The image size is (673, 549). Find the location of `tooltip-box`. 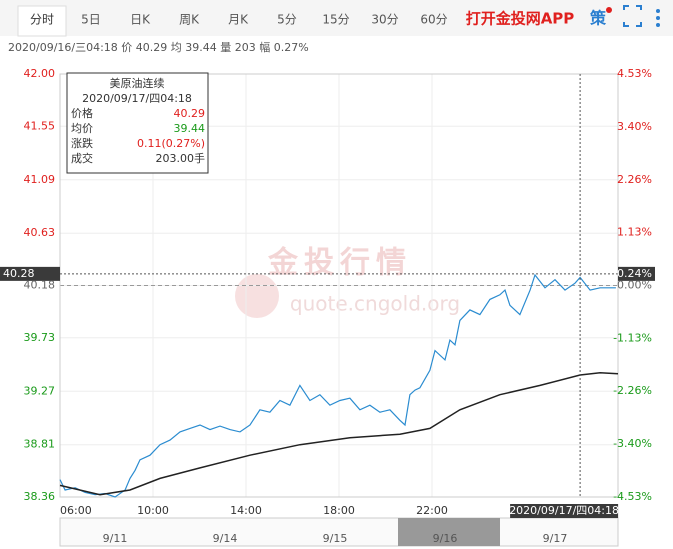

tooltip-box is located at coordinates (137, 123).